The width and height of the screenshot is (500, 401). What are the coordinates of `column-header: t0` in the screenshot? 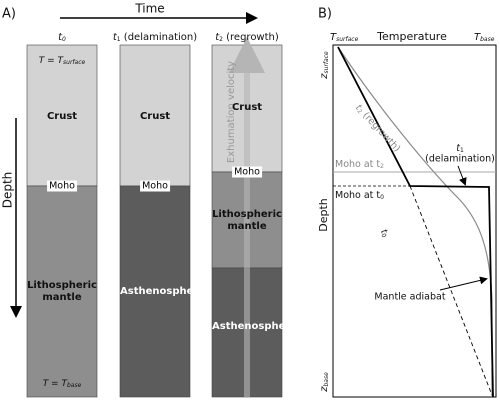 It's located at (62, 37).